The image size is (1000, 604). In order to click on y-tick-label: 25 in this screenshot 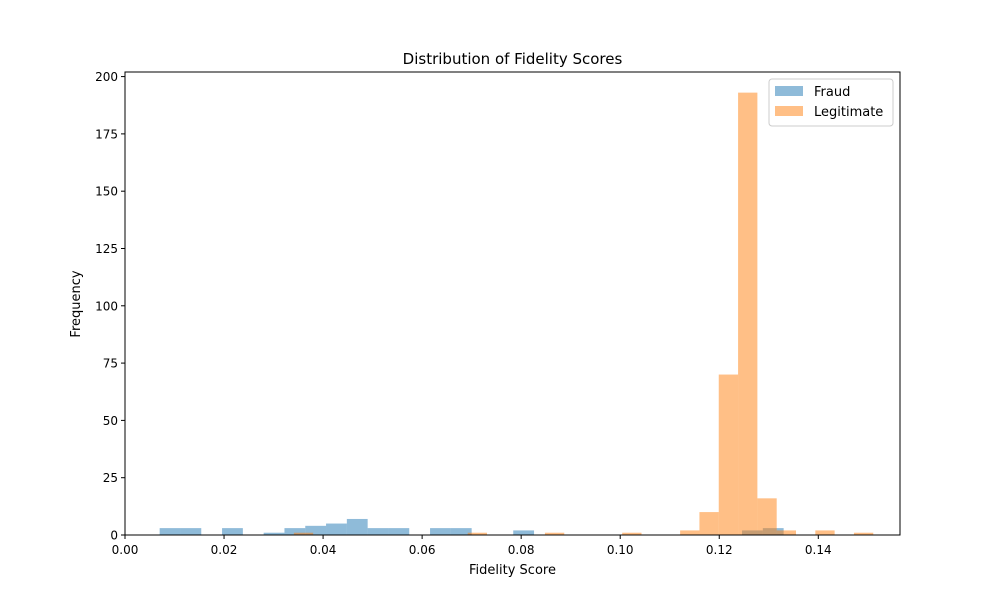, I will do `click(110, 478)`.